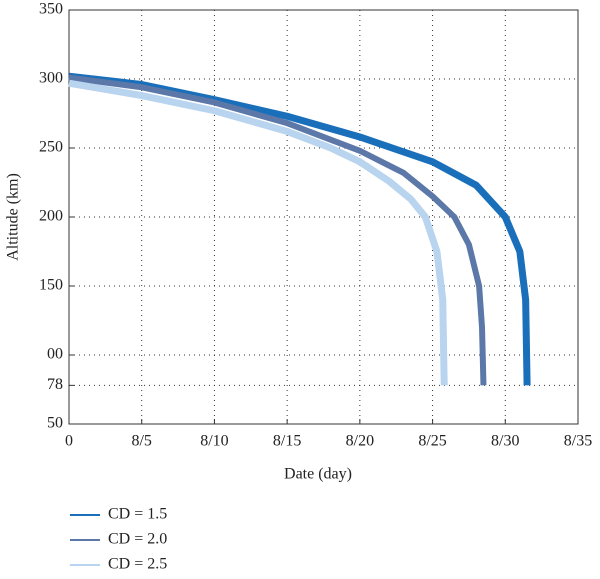  What do you see at coordinates (137, 514) in the screenshot?
I see `legend-label: CD = 1.5` at bounding box center [137, 514].